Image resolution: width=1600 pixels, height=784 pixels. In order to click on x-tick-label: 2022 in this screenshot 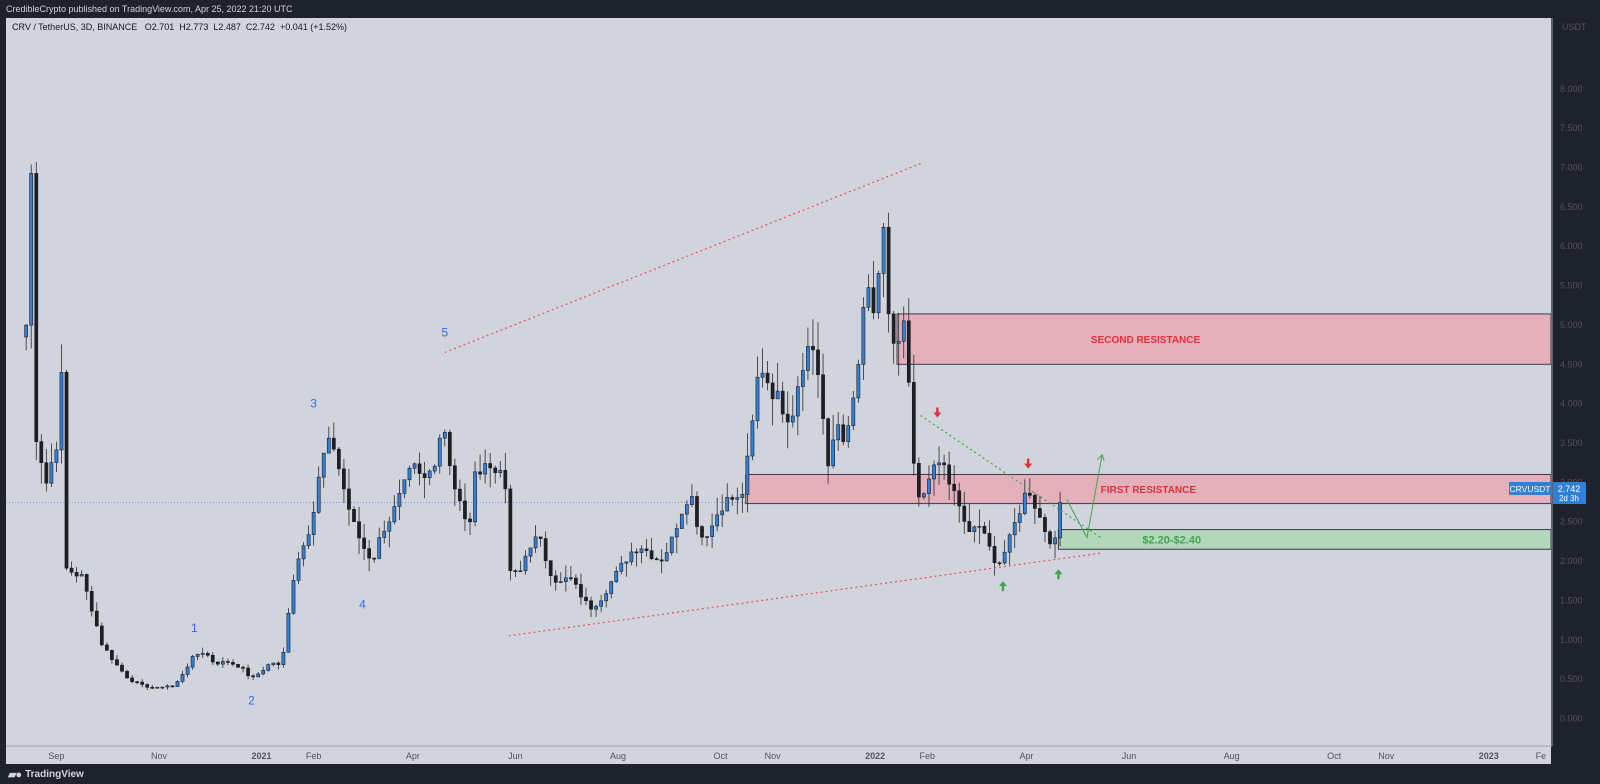, I will do `click(875, 756)`.